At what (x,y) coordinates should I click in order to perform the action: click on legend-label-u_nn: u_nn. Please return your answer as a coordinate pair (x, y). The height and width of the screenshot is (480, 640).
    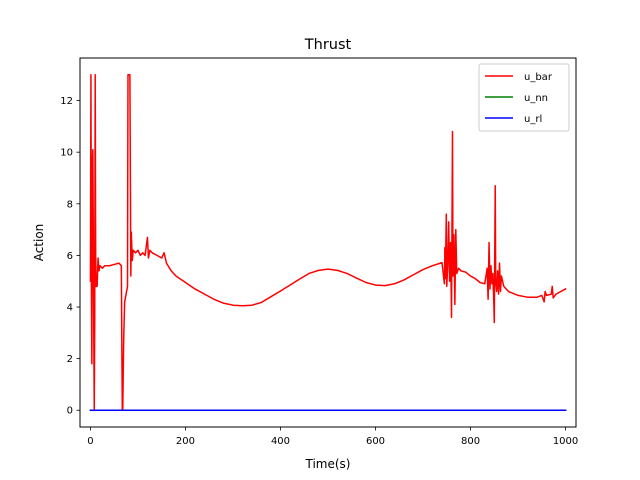
    Looking at the image, I should click on (536, 98).